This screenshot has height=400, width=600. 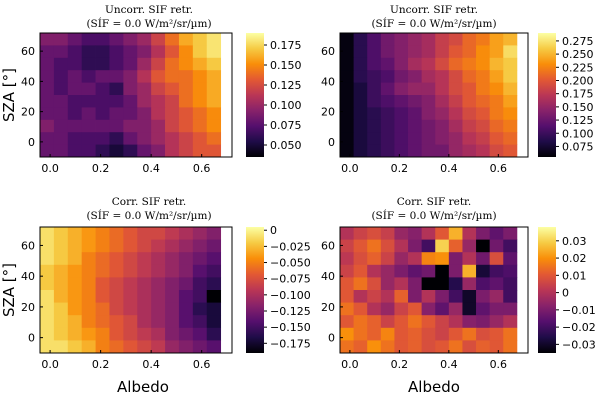 I want to click on colorbar-tick-label: 0.275, so click(x=578, y=41).